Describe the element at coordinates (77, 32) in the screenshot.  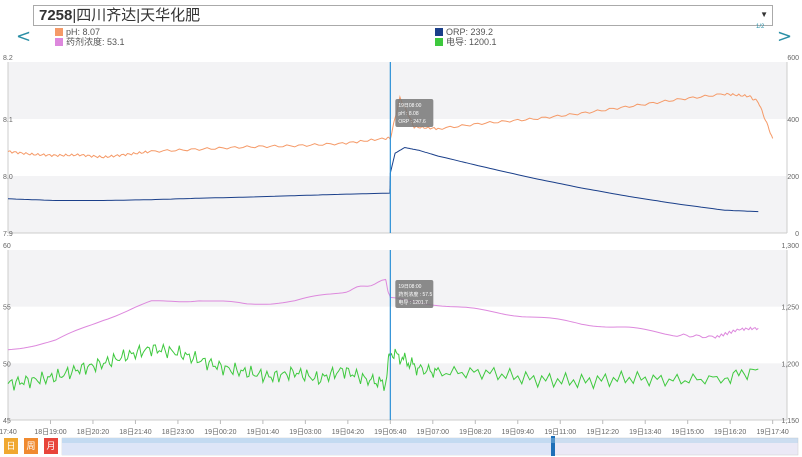
I see `legend-ph: pH: 8.07` at that location.